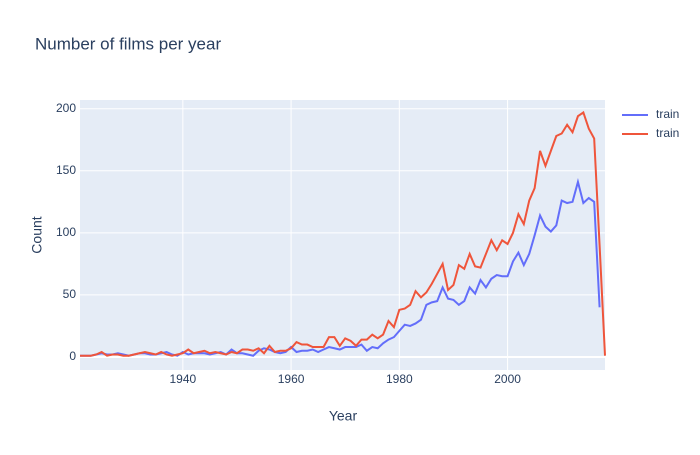 The width and height of the screenshot is (700, 455). What do you see at coordinates (66, 108) in the screenshot?
I see `y-tick-label: 200` at bounding box center [66, 108].